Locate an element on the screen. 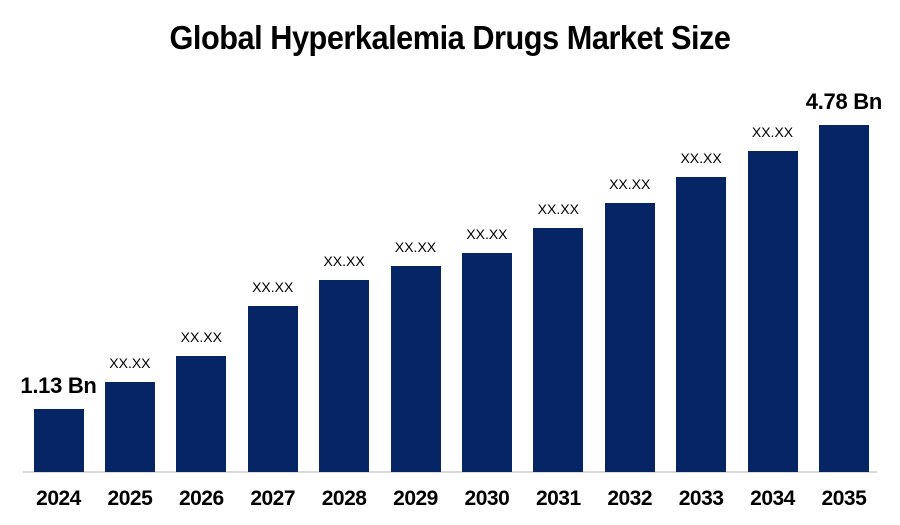  bar-value-label-2035: 4.78 Bn is located at coordinates (843, 101).